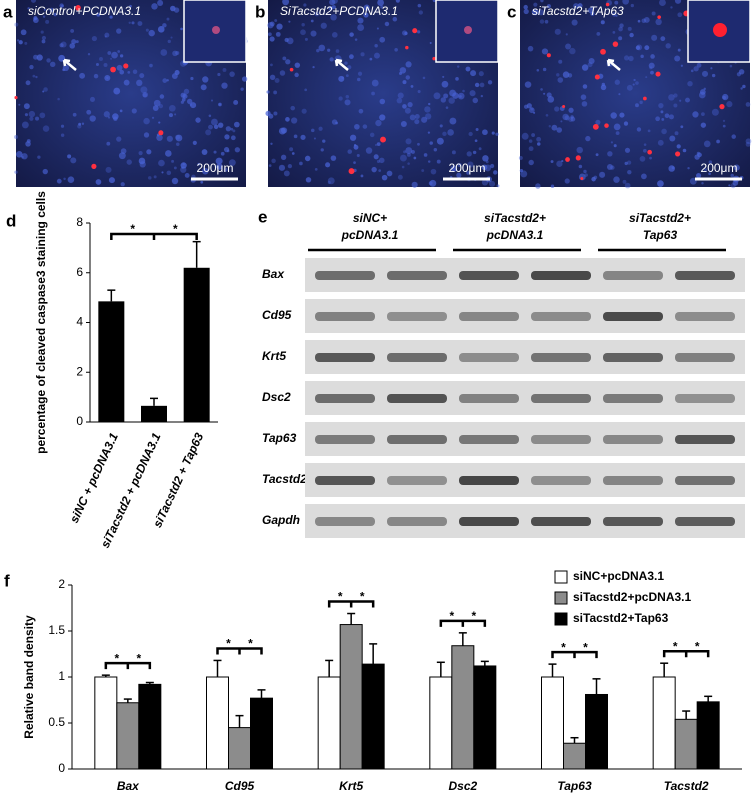  What do you see at coordinates (525, 357) in the screenshot?
I see `gel-strip` at bounding box center [525, 357].